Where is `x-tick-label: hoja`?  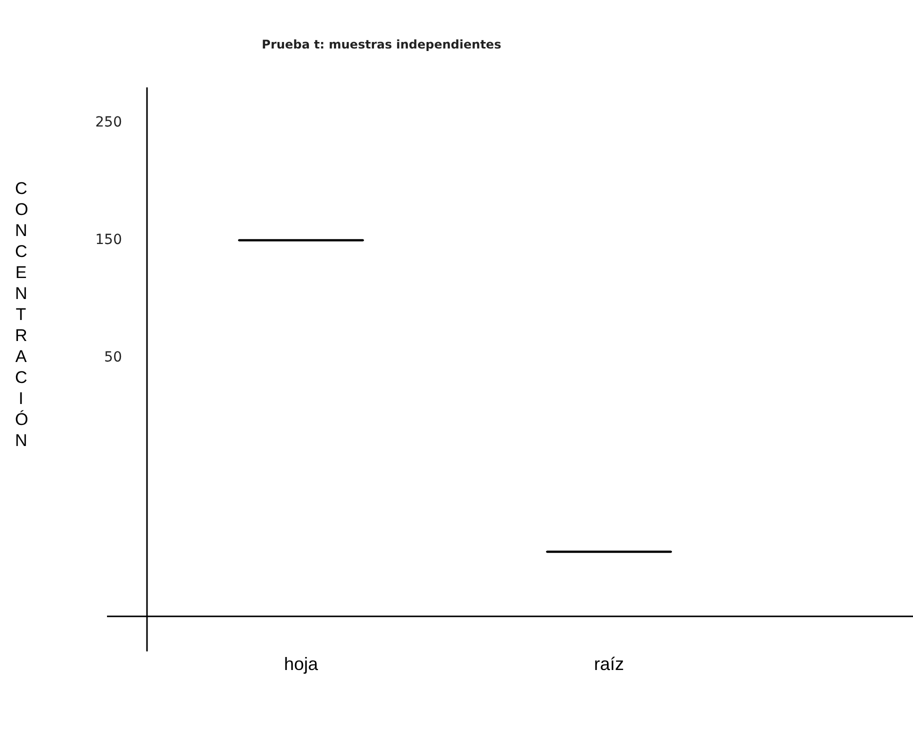
x-tick-label: hoja is located at coordinates (302, 664).